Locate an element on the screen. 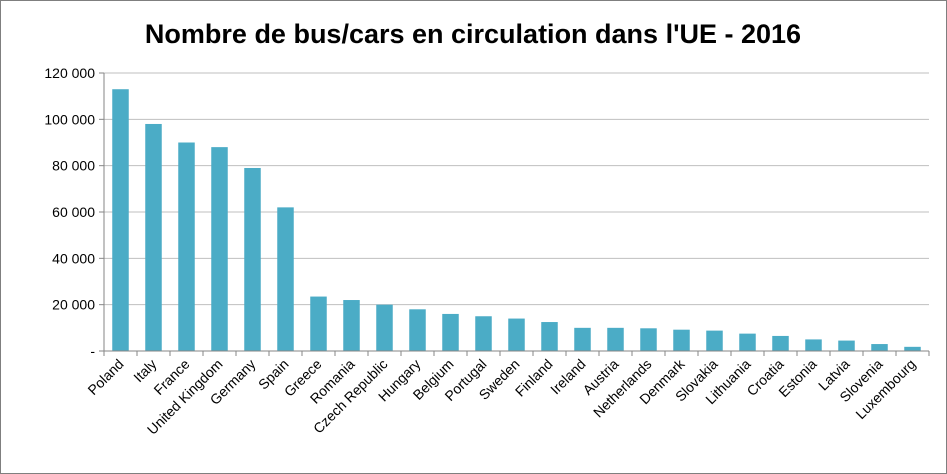 The image size is (947, 474). x-category-label: Ireland is located at coordinates (568, 377).